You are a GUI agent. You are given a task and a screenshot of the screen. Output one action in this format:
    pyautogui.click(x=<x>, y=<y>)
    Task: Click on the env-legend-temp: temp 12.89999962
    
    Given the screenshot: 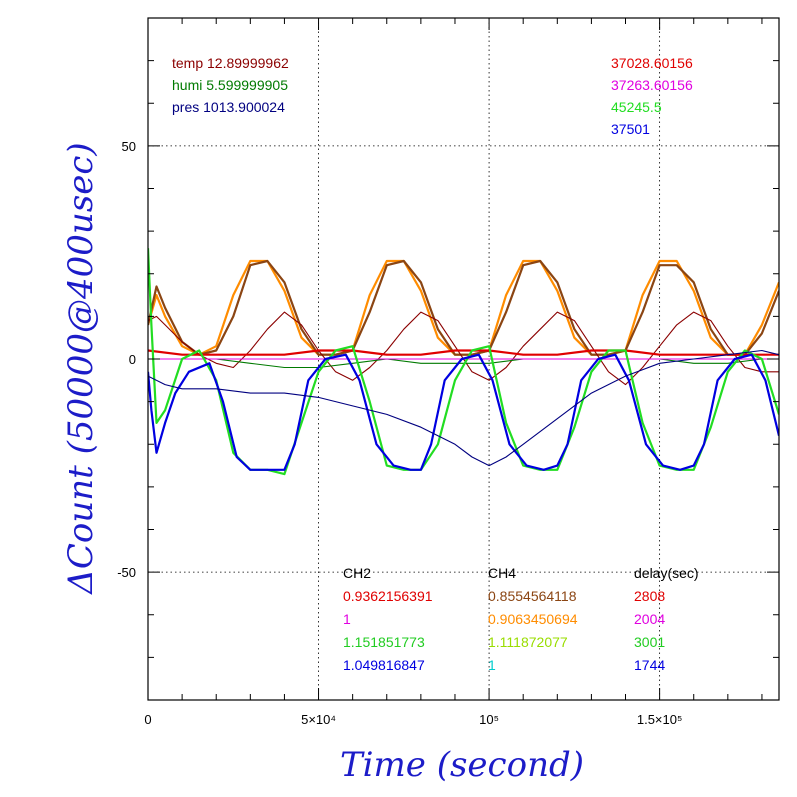 What is the action you would take?
    pyautogui.click(x=230, y=63)
    